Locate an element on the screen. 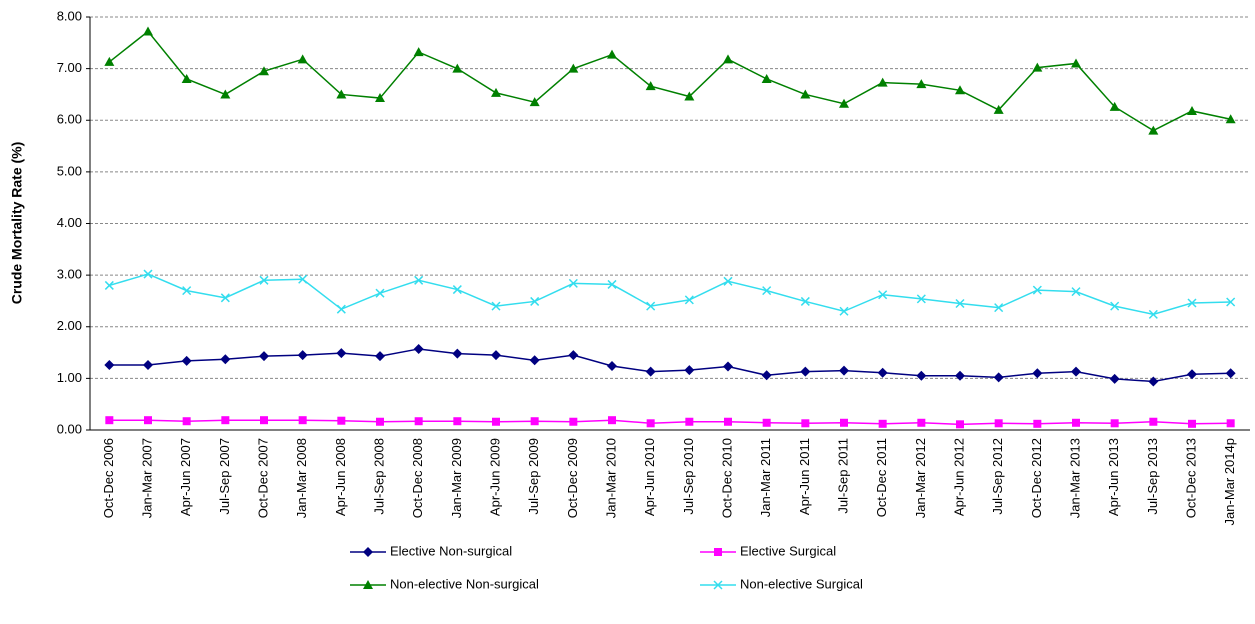 Image resolution: width=1255 pixels, height=624 pixels. x-tick-label: Jul-Sep 2010 is located at coordinates (688, 476).